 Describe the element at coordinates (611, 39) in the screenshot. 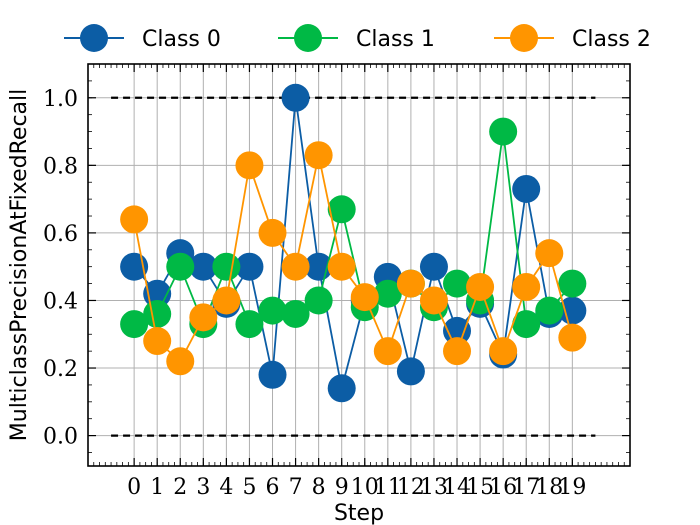

I see `legend-label: Class 2` at that location.